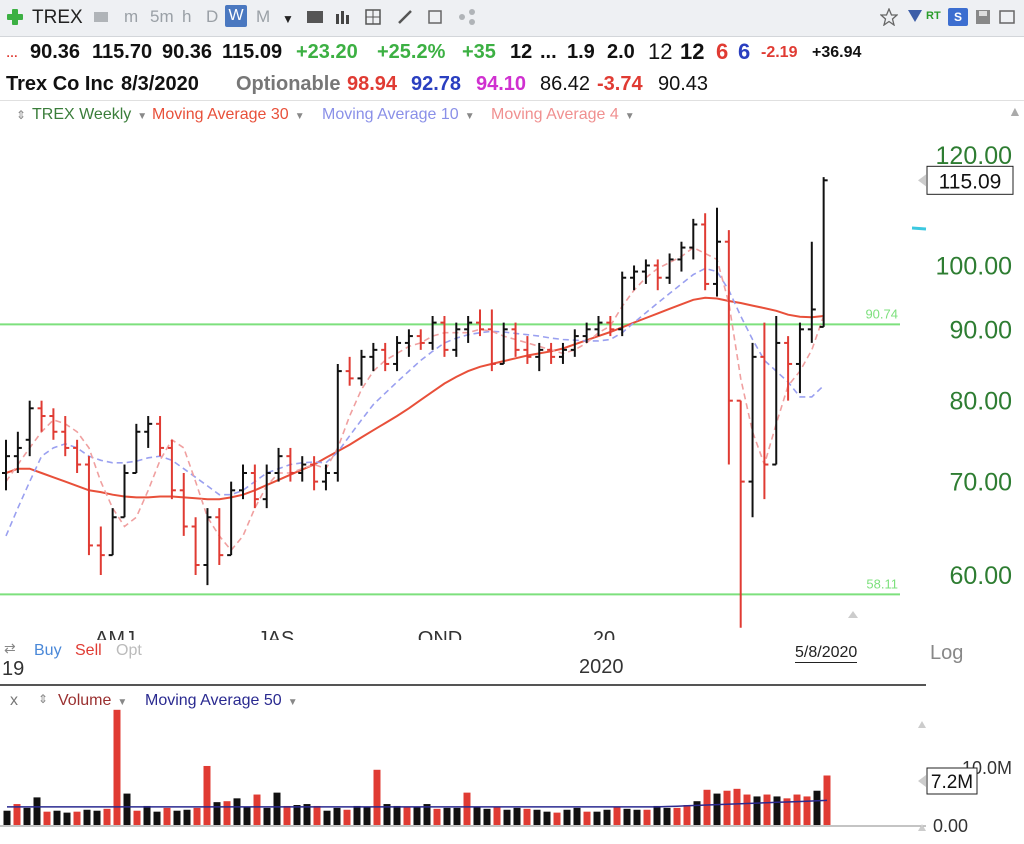 This screenshot has width=1024, height=844. I want to click on quote-open: 90.36, so click(55, 52).